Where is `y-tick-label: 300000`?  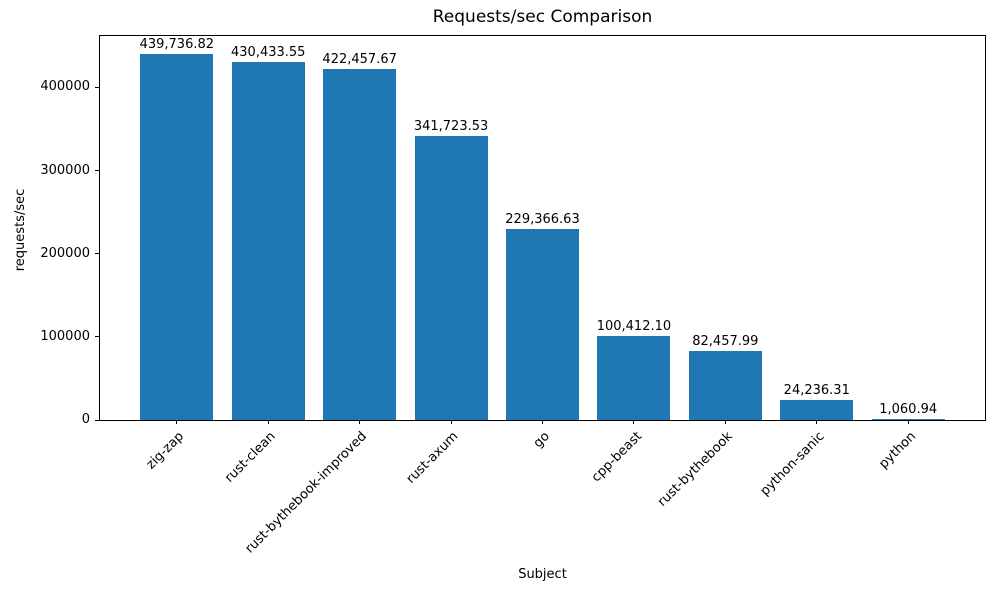 y-tick-label: 300000 is located at coordinates (65, 170).